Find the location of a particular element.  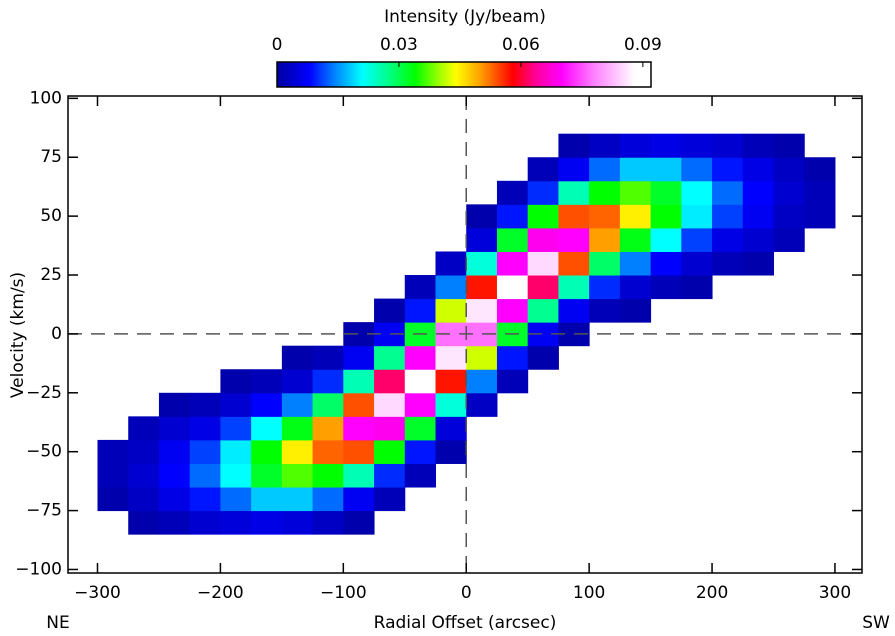

y-tick-label: −50 is located at coordinates (44, 452).